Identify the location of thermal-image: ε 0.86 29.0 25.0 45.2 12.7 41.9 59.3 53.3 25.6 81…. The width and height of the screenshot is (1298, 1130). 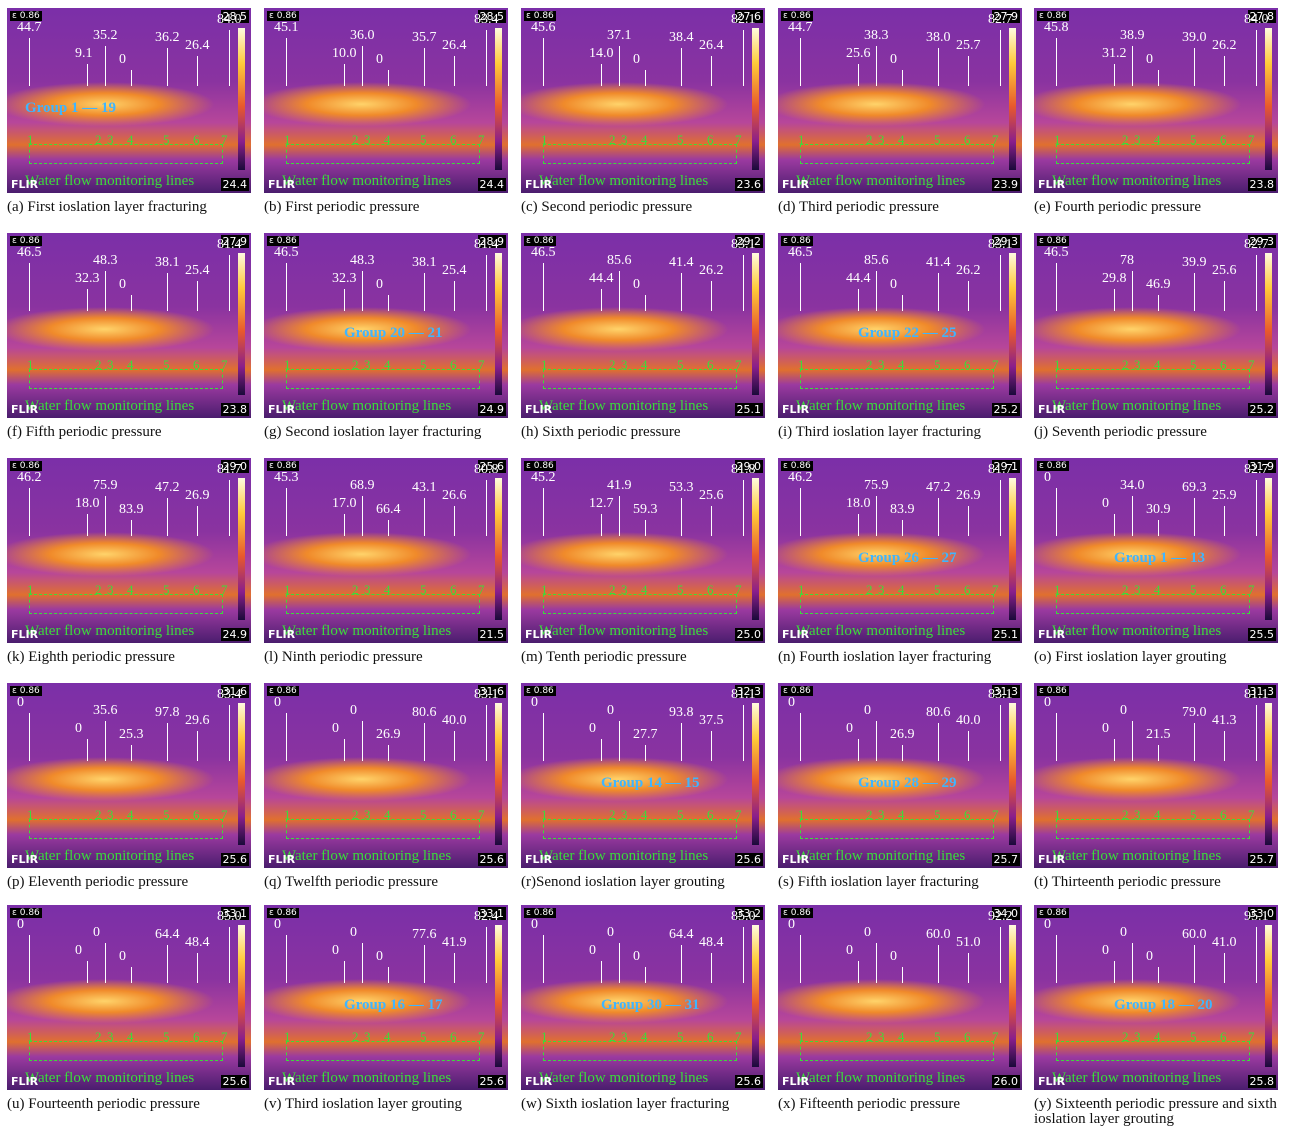
(643, 550).